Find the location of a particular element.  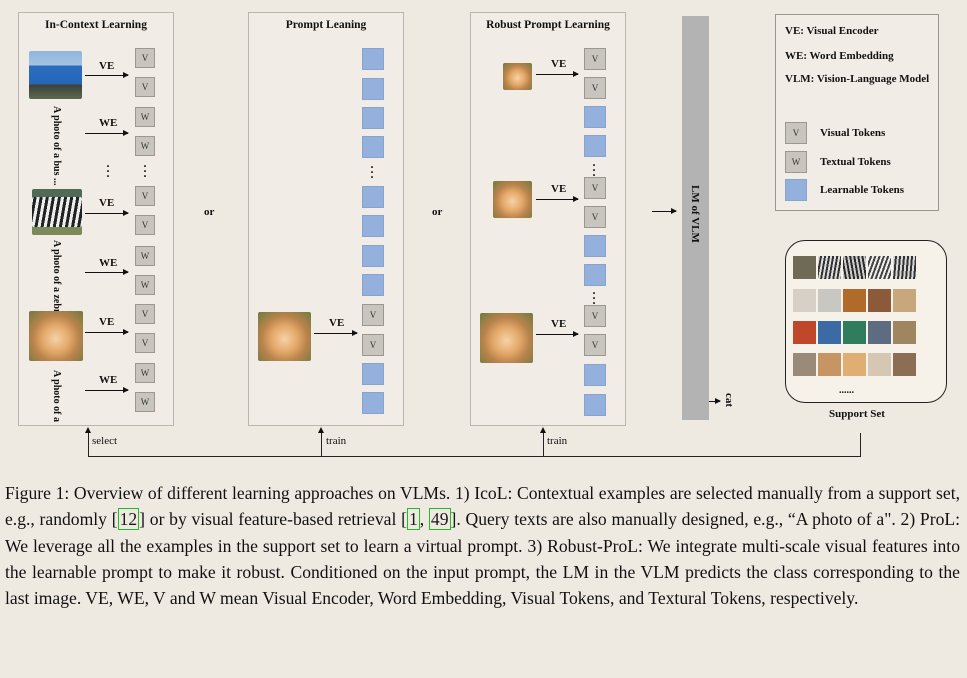

bus-image is located at coordinates (55, 75).